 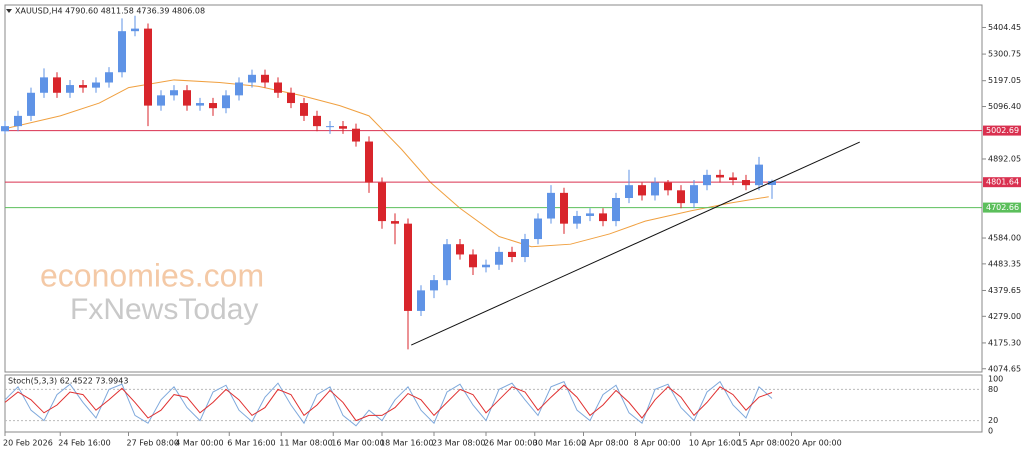 What do you see at coordinates (1004, 54) in the screenshot?
I see `y-tick-label: 5300.75` at bounding box center [1004, 54].